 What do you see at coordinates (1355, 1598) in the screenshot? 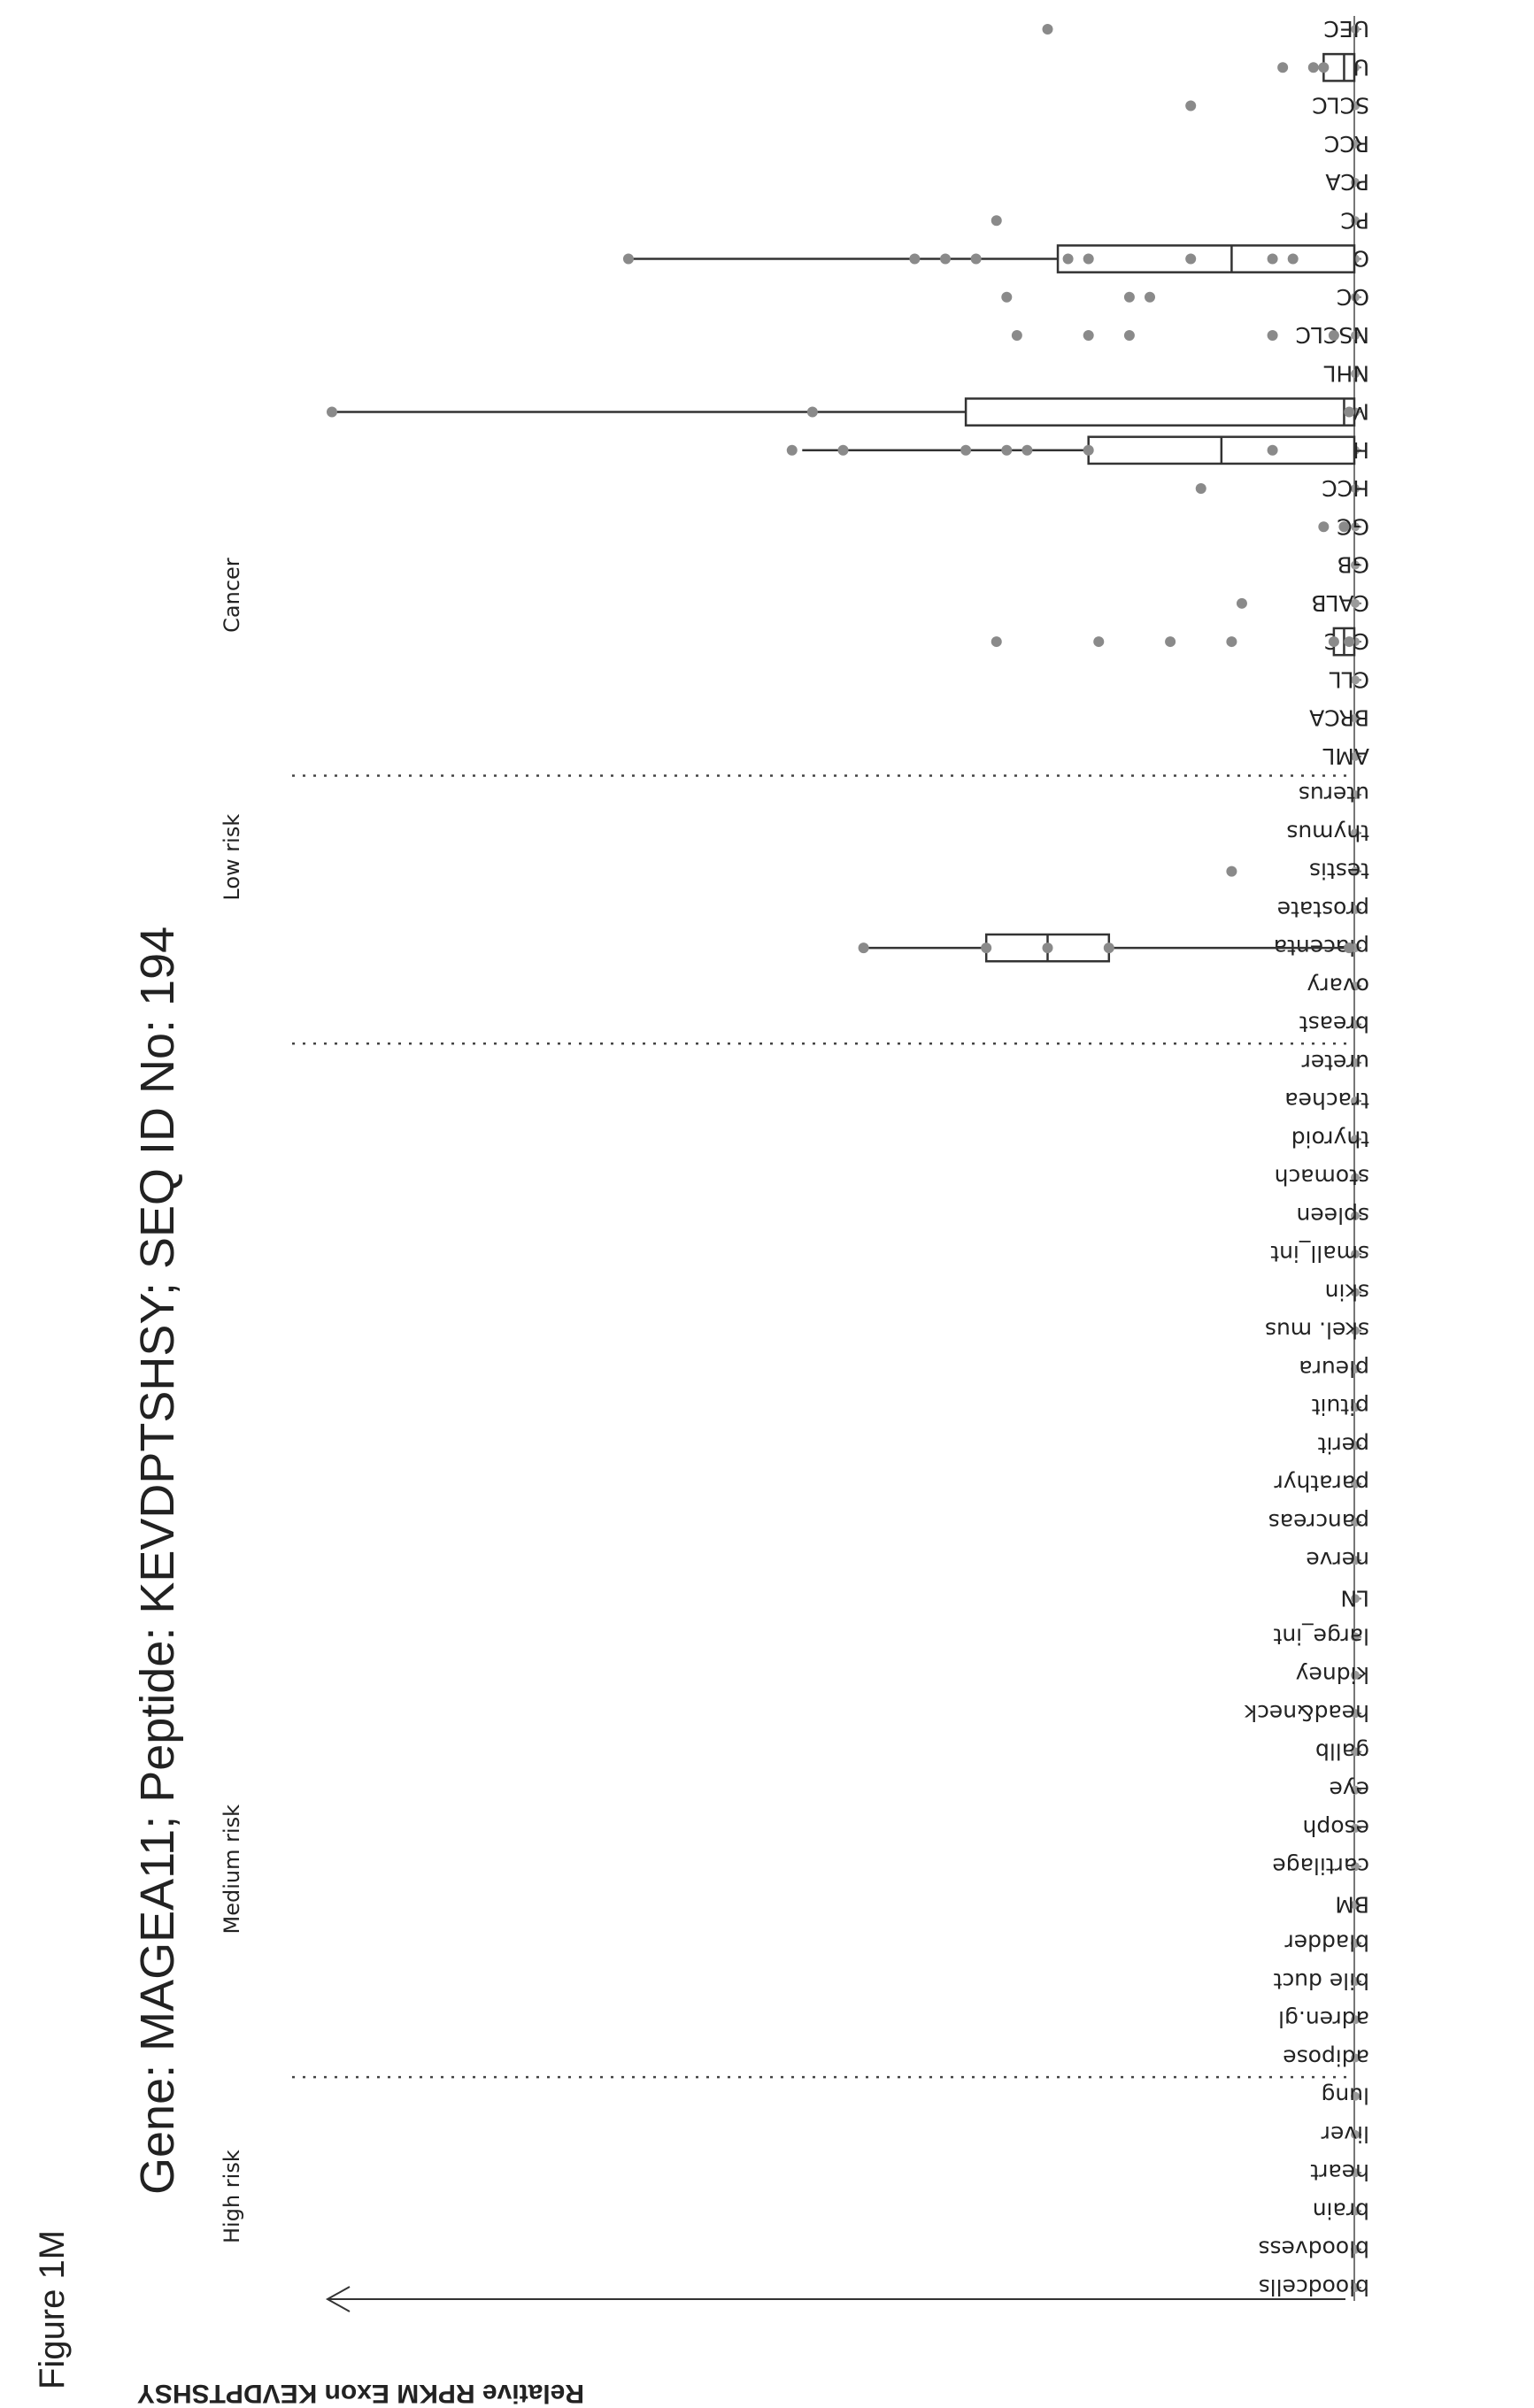
I see `category-label-18: LN` at bounding box center [1355, 1598].